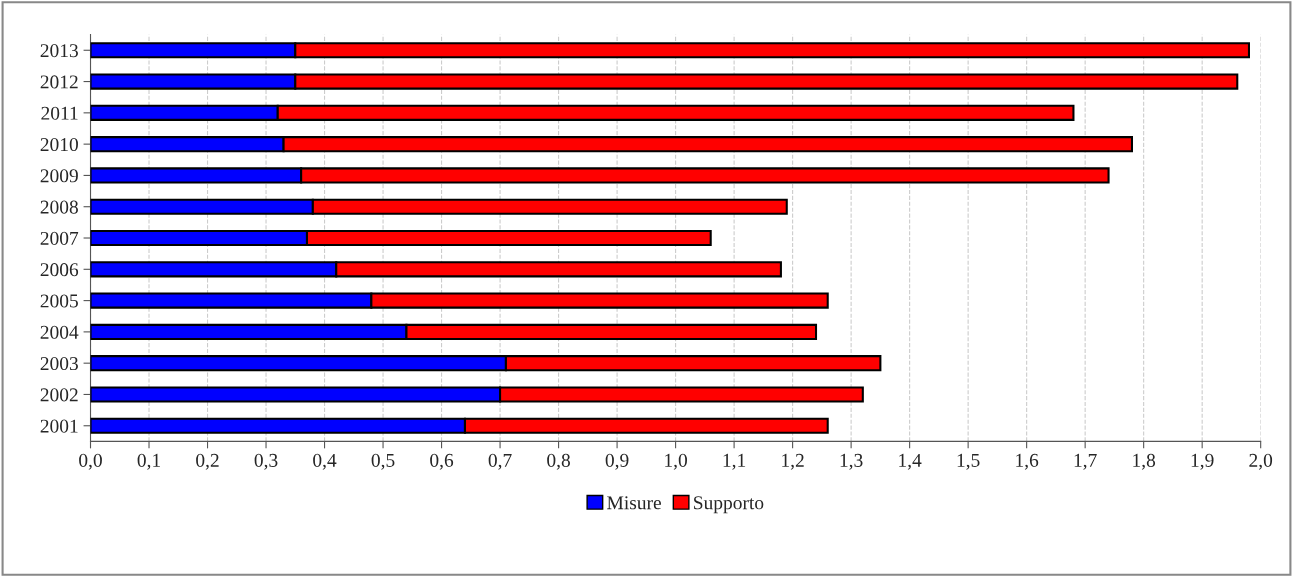 Image resolution: width=1293 pixels, height=577 pixels. What do you see at coordinates (910, 461) in the screenshot?
I see `x-tick-label: 1,4` at bounding box center [910, 461].